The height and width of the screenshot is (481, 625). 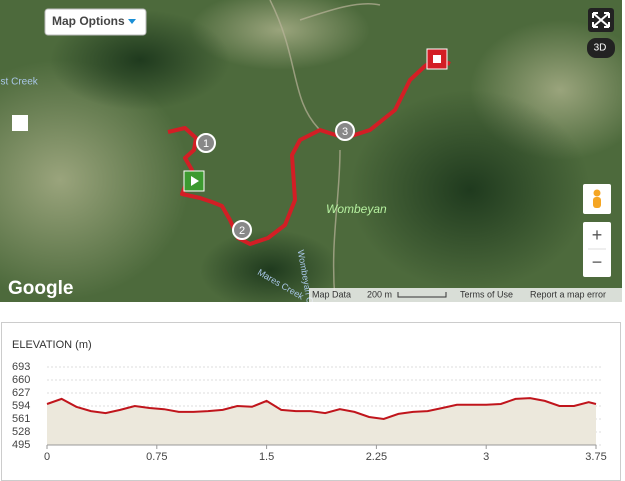 What do you see at coordinates (325, 150) in the screenshot?
I see `track` at bounding box center [325, 150].